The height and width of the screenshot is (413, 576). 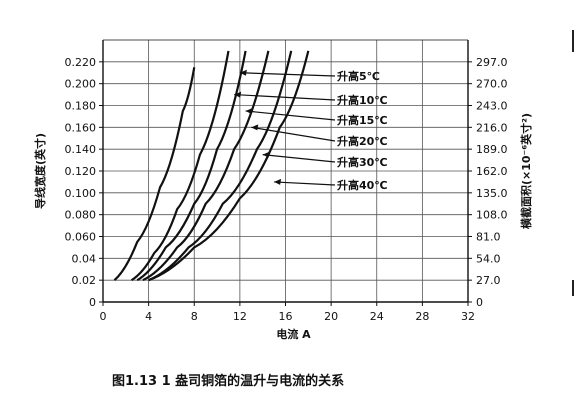 What do you see at coordinates (103, 316) in the screenshot?
I see `x-tick-label: 0` at bounding box center [103, 316].